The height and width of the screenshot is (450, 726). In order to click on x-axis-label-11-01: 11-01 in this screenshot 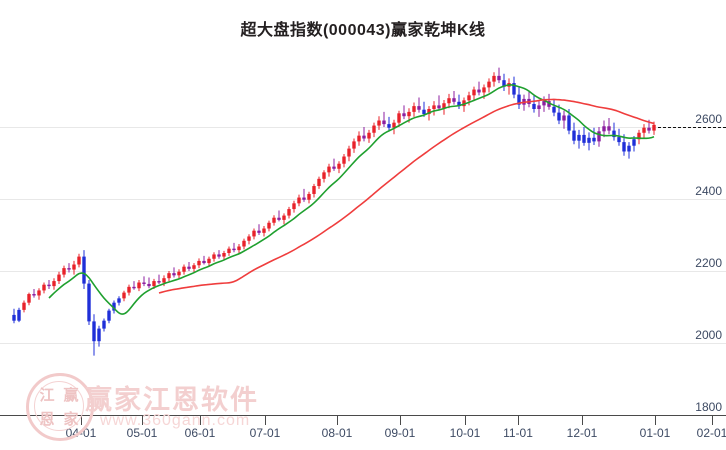, I will do `click(518, 433)`.